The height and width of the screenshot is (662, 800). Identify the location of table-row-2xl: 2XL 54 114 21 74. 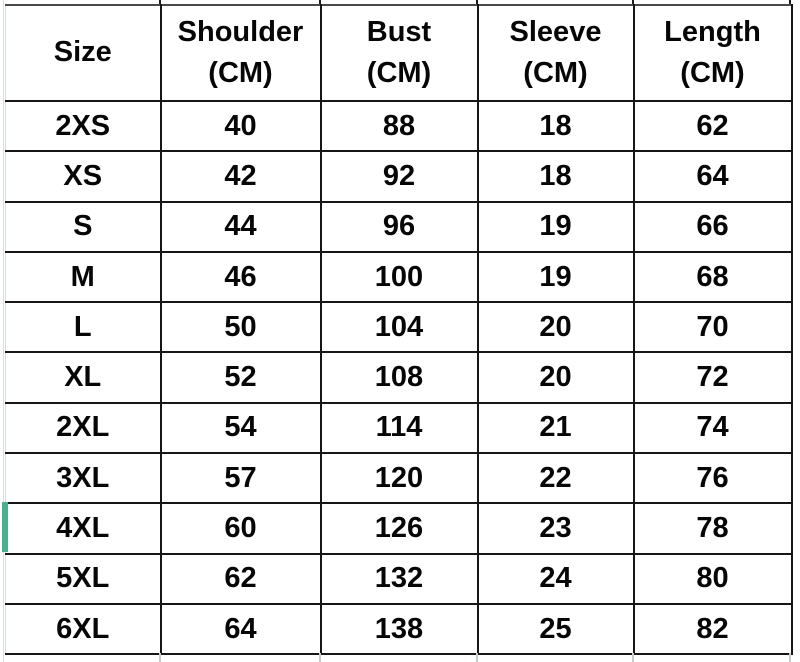
(399, 428).